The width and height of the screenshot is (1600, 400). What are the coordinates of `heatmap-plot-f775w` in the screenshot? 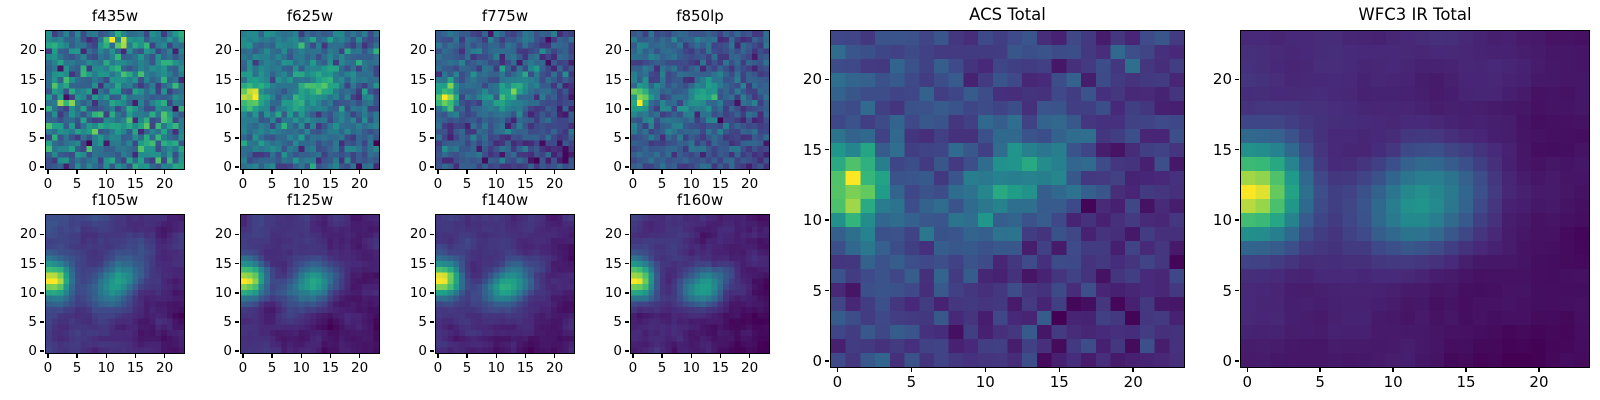 It's located at (505, 100).